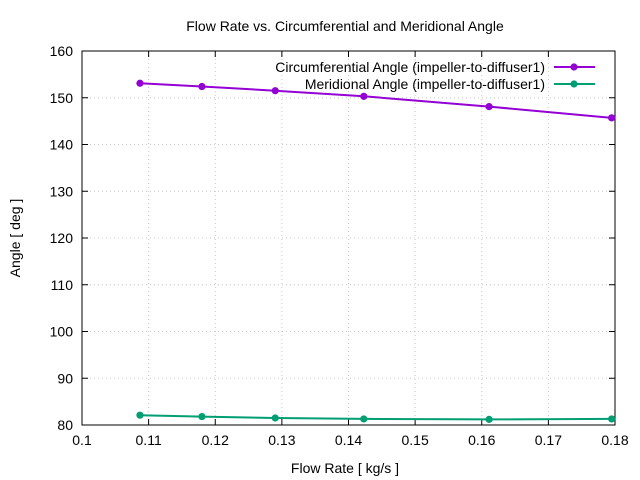 The image size is (640, 480). What do you see at coordinates (82, 440) in the screenshot?
I see `x-tick-label: 0.1` at bounding box center [82, 440].